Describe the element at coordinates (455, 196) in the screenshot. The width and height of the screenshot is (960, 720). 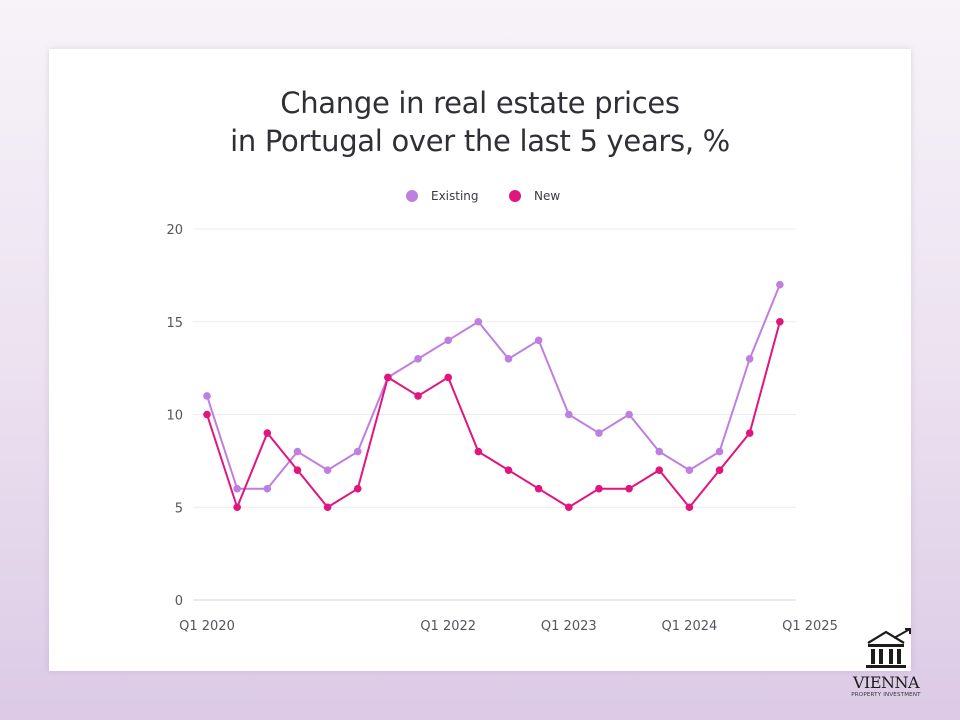
I see `legend-label-existing: Existing` at that location.